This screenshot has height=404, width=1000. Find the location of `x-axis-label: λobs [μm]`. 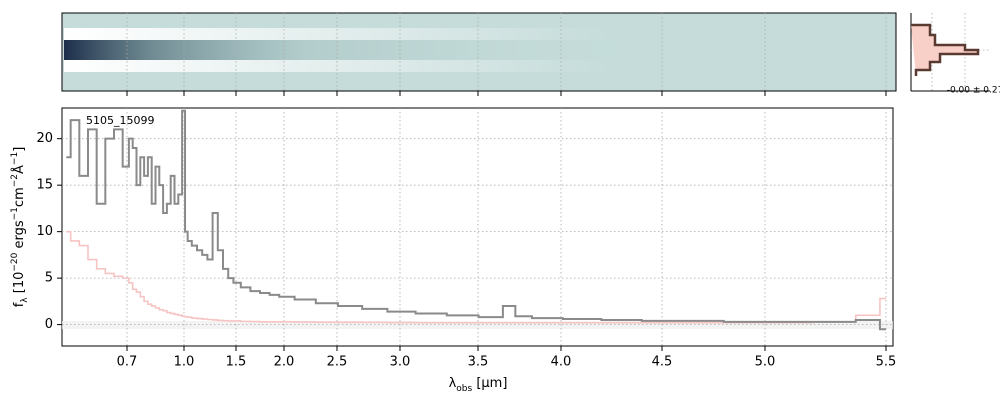

x-axis-label: λobs [μm] is located at coordinates (478, 385).